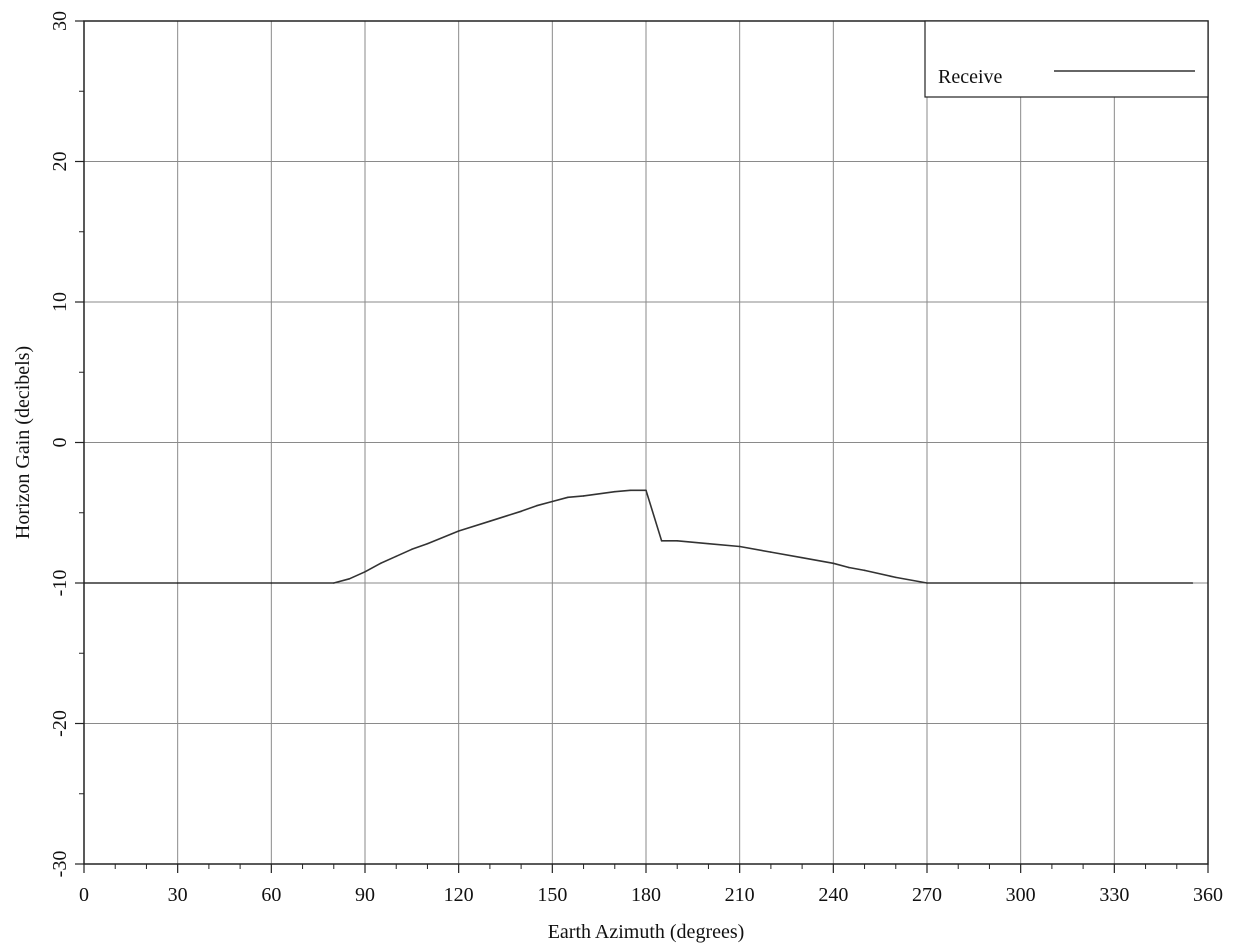 The image size is (1238, 950). What do you see at coordinates (365, 895) in the screenshot?
I see `x-tick-label: 90` at bounding box center [365, 895].